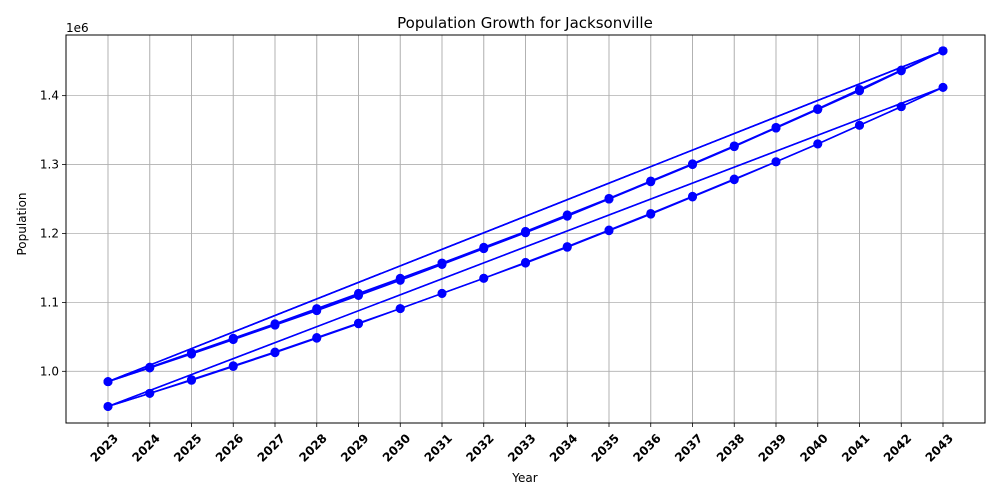 Image resolution: width=1000 pixels, height=500 pixels. What do you see at coordinates (49, 302) in the screenshot?
I see `y-tick-label: 1.1` at bounding box center [49, 302].